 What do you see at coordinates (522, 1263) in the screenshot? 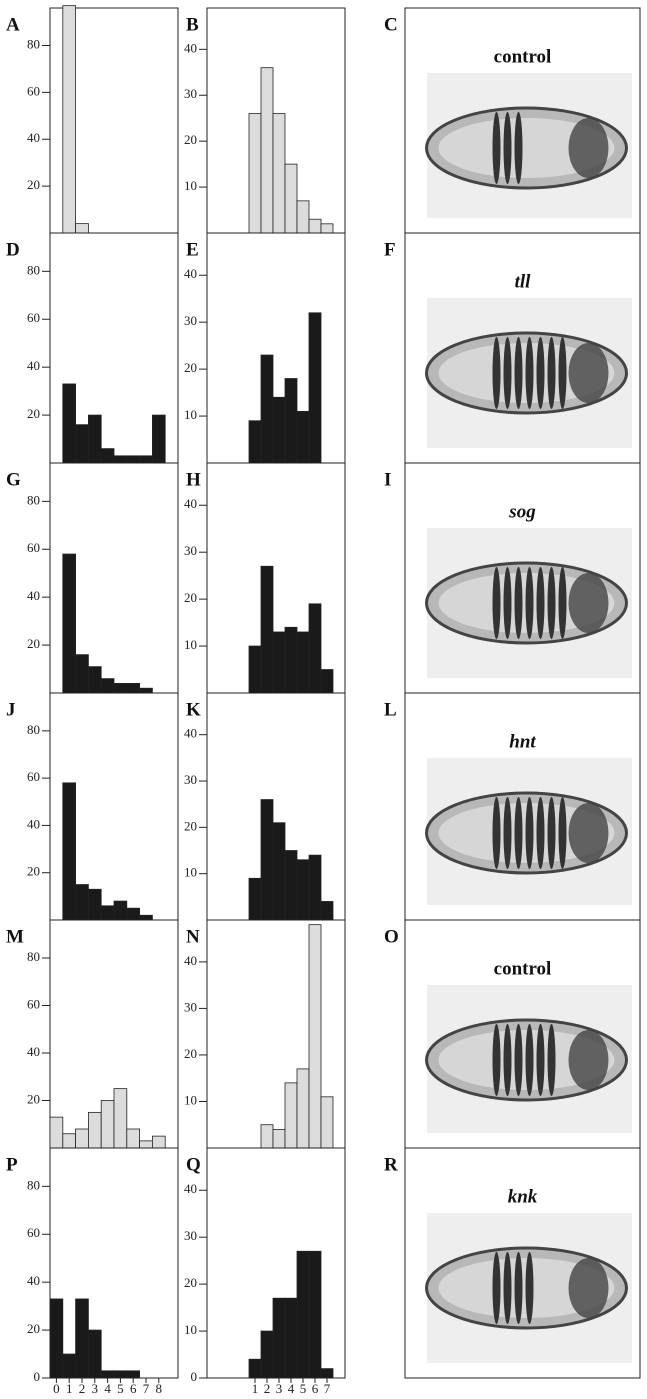
I see `photo-frame` at bounding box center [522, 1263].